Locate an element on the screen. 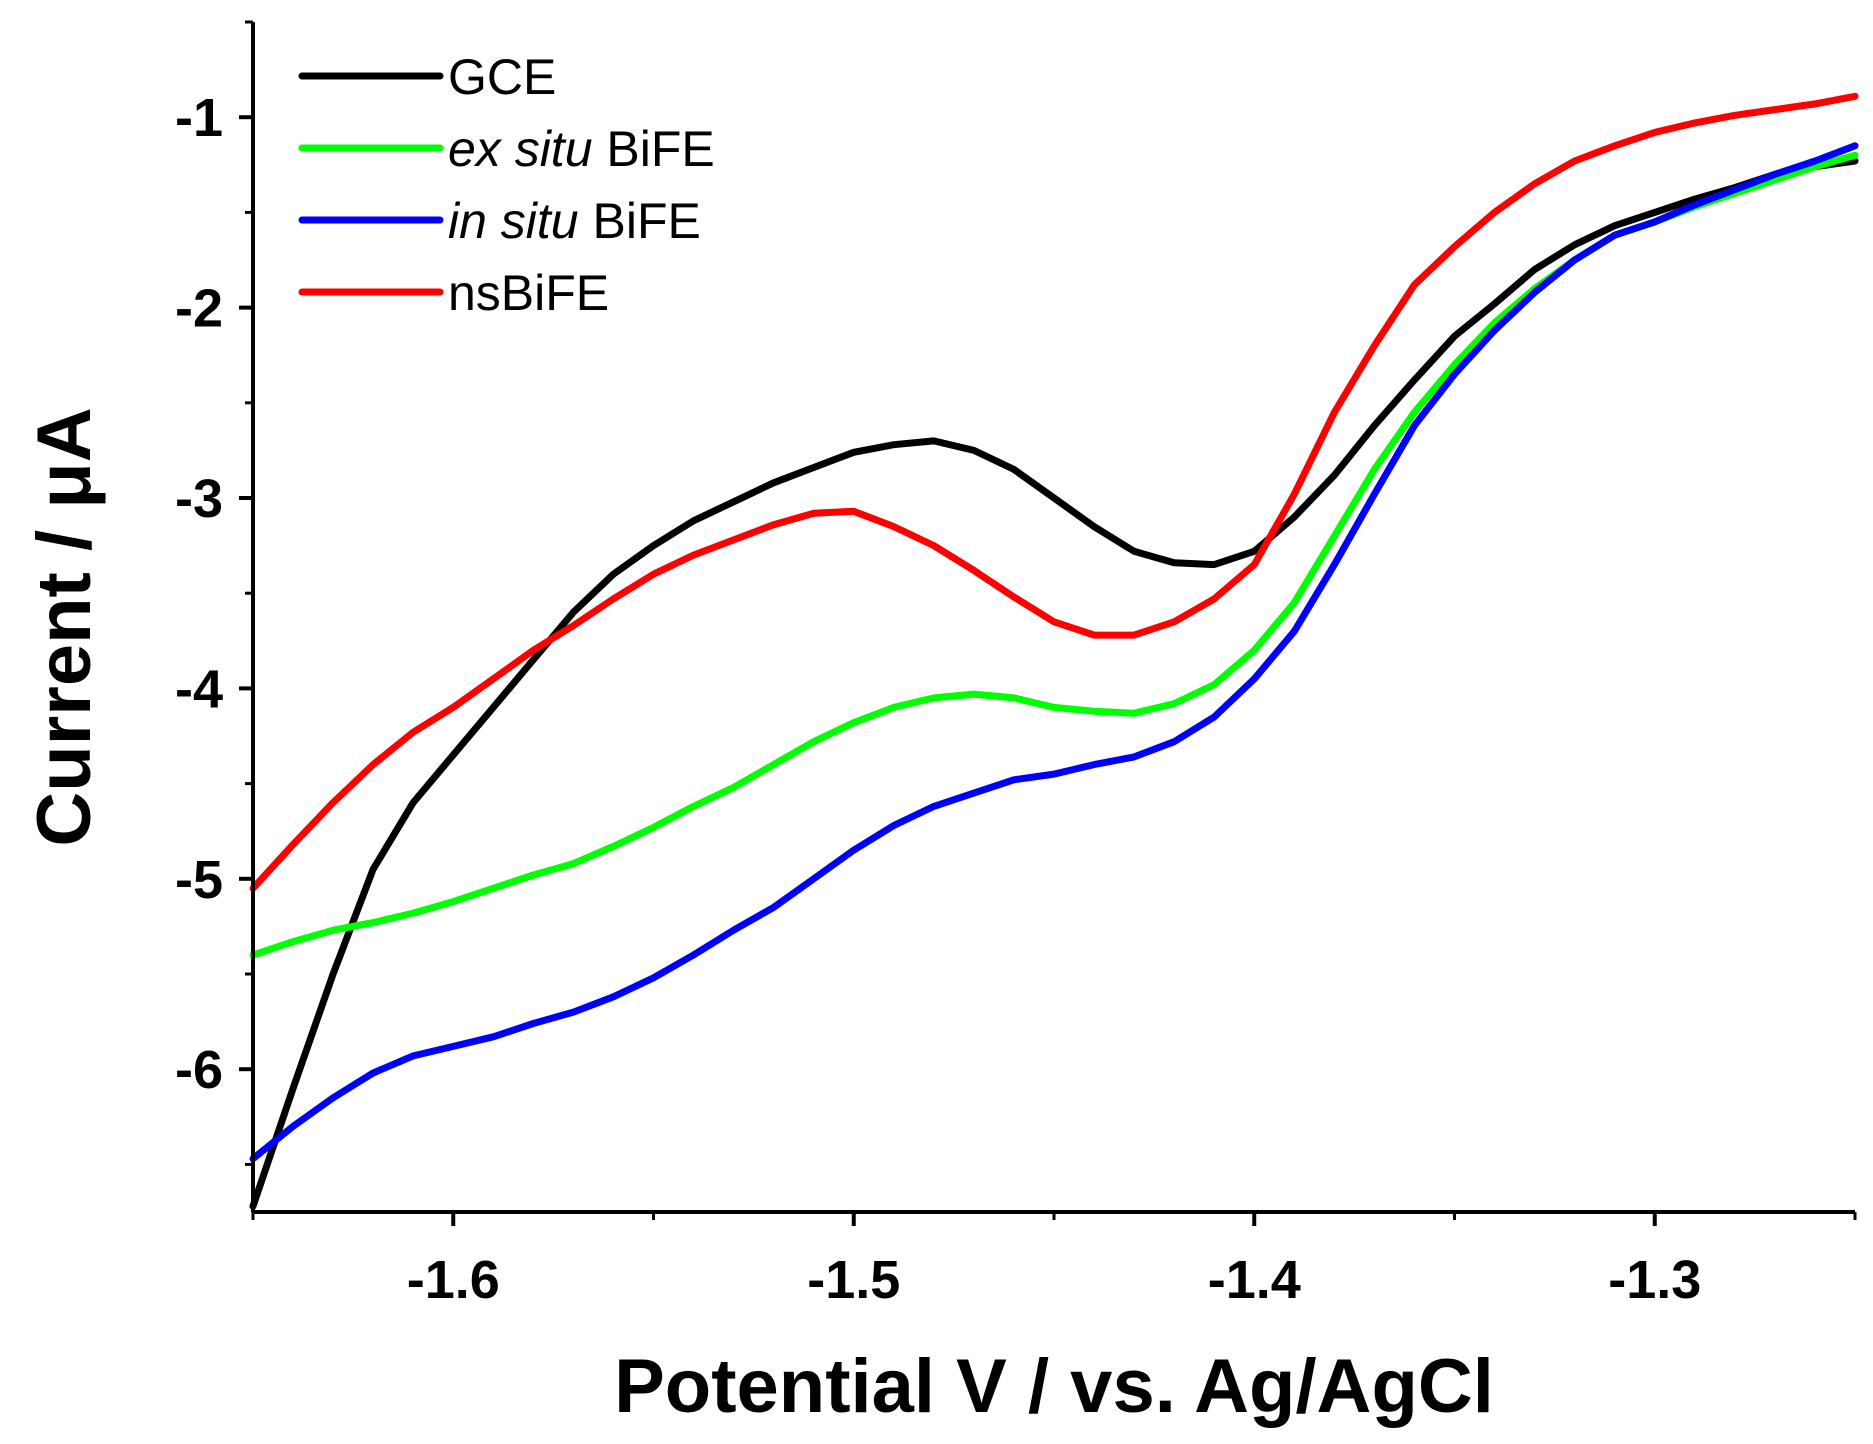  legend-label: GCE is located at coordinates (502, 77).